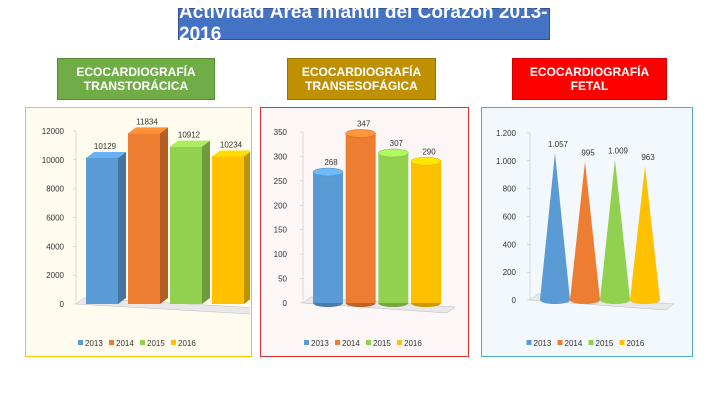 The width and height of the screenshot is (720, 405). Describe the element at coordinates (361, 79) in the screenshot. I see `chart-title: ECOCARDIOGRAFÍA TRANSESOFÁGICA` at that location.